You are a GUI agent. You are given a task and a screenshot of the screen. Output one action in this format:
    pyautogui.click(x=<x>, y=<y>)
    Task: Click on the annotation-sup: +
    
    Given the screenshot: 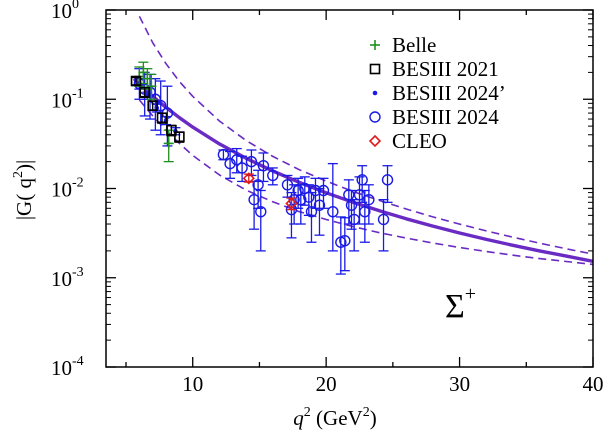 What is the action you would take?
    pyautogui.click(x=470, y=294)
    